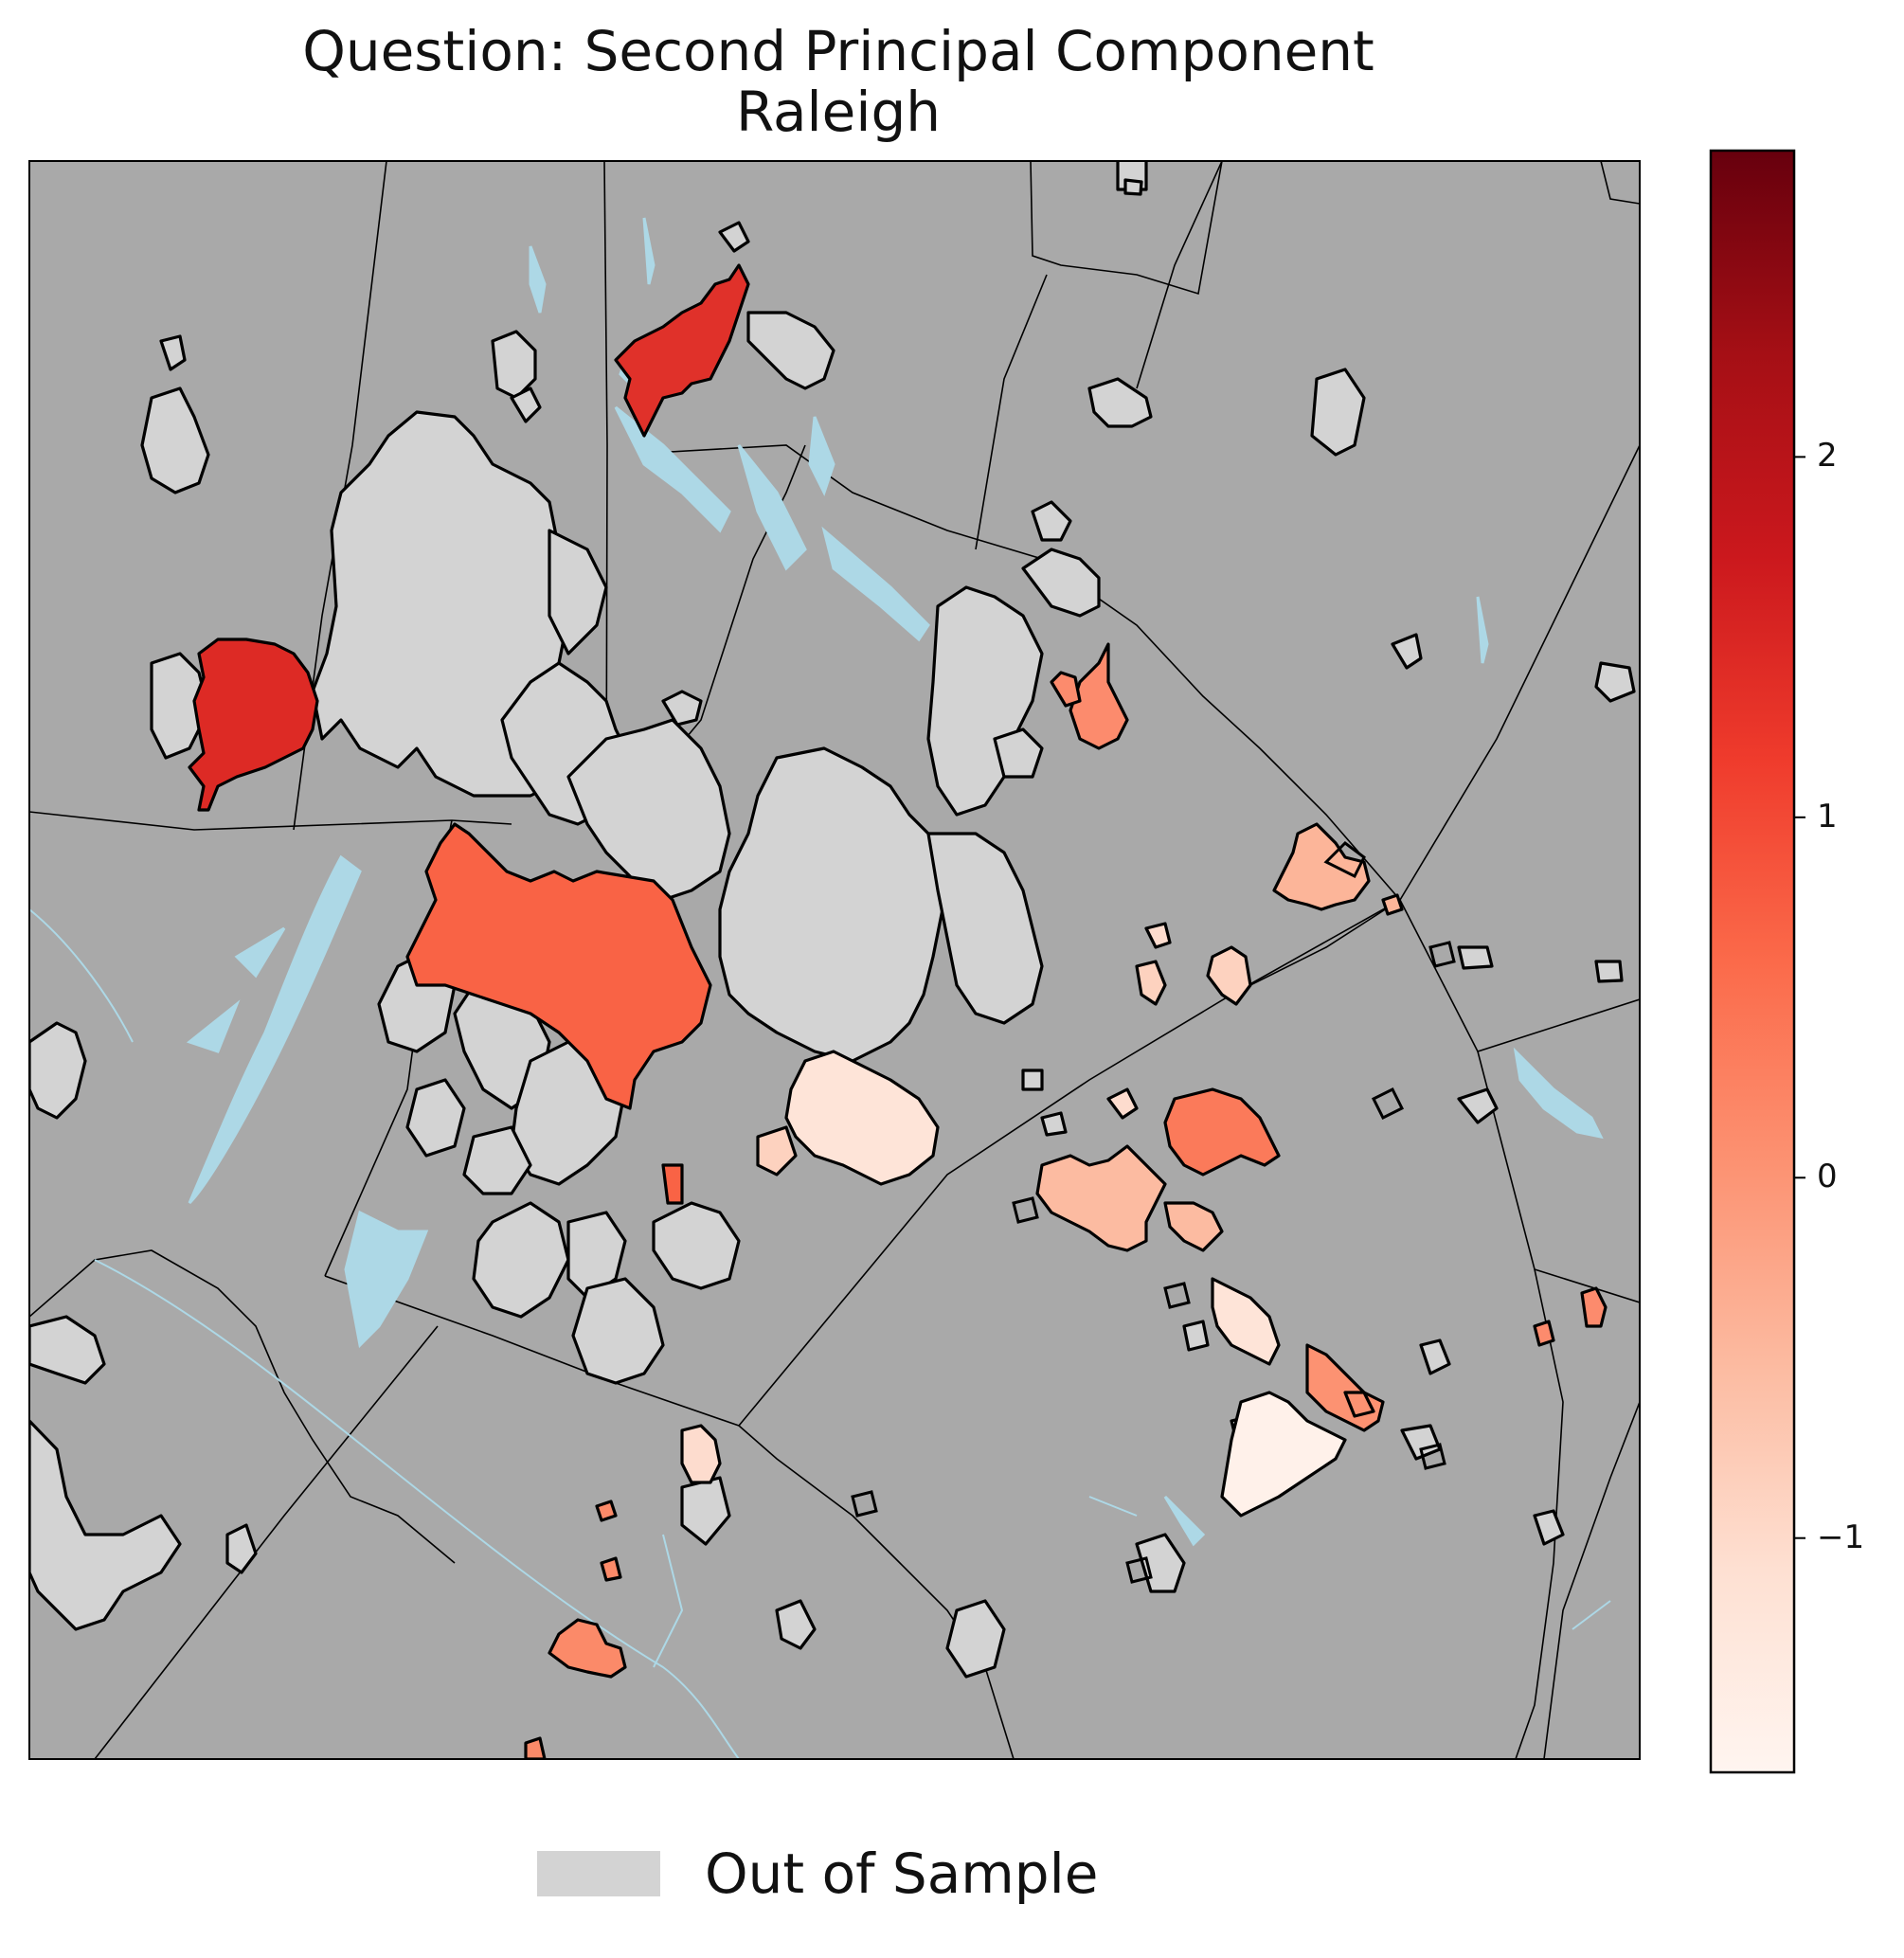 This screenshot has height=1958, width=1904. What do you see at coordinates (682, 350) in the screenshot?
I see `region-north` at bounding box center [682, 350].